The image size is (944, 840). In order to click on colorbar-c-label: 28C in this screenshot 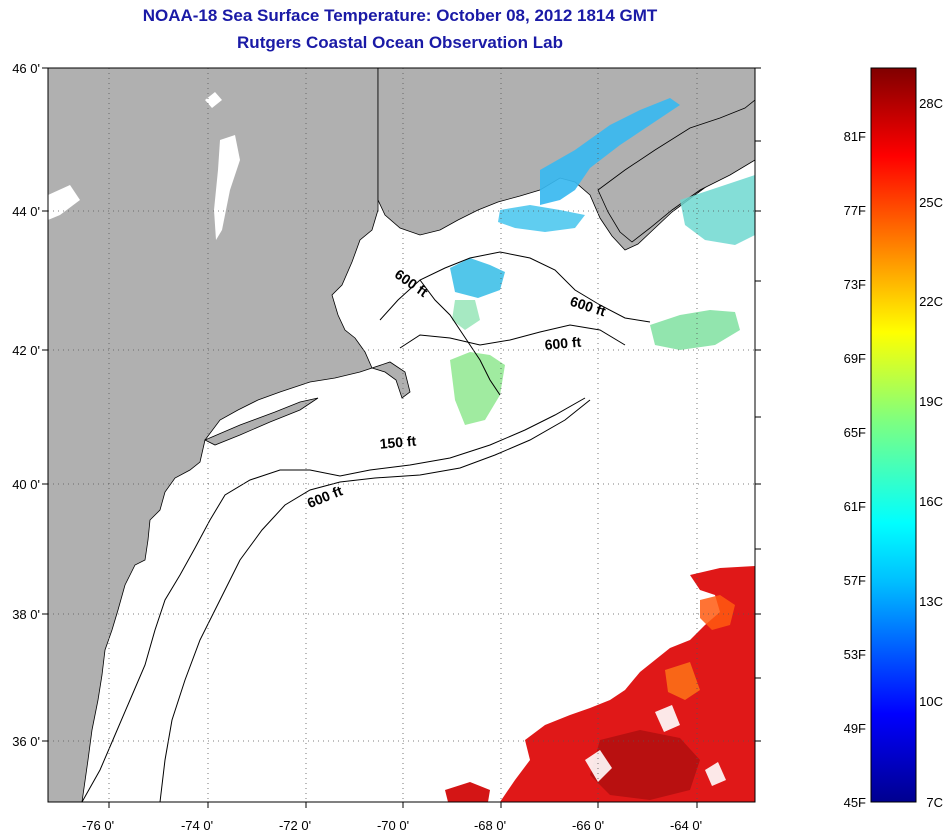, I will do `click(931, 103)`.